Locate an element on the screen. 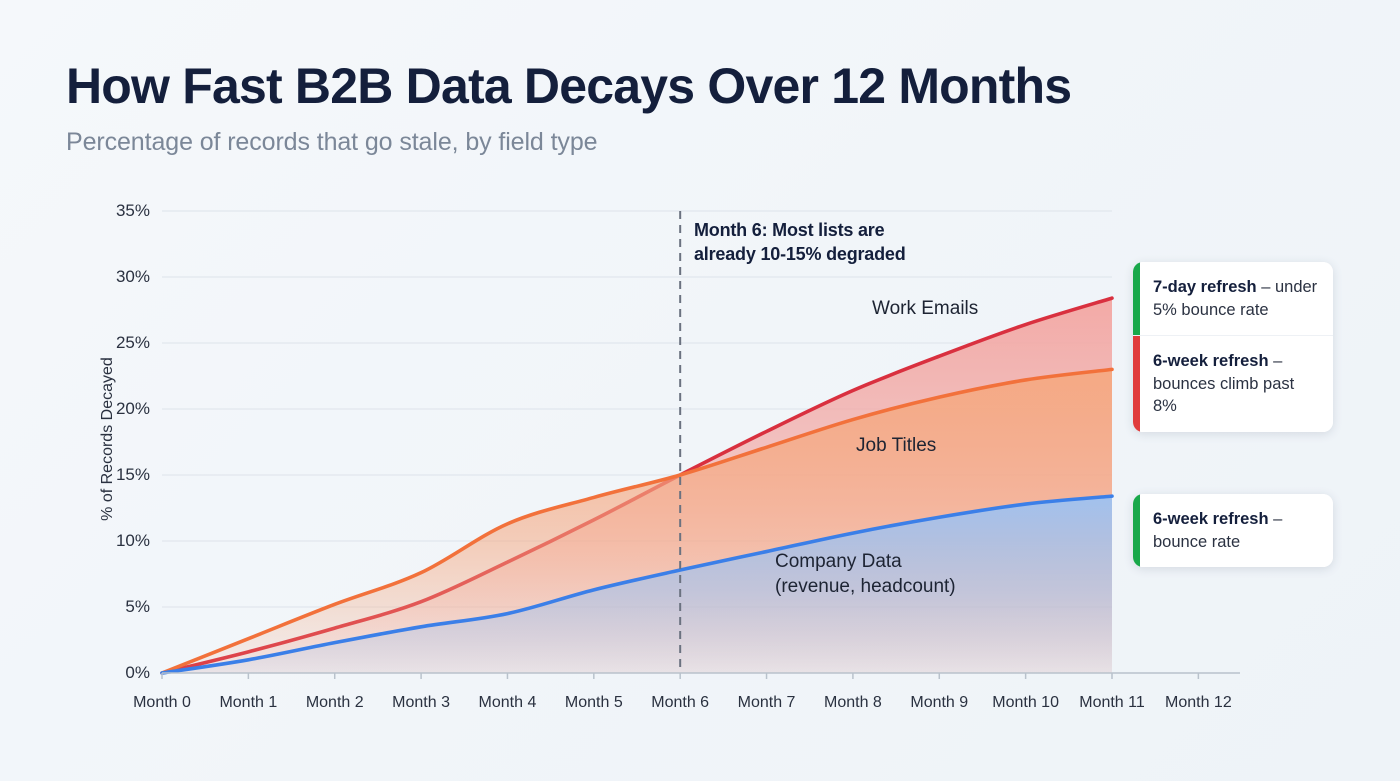 This screenshot has width=1400, height=781. x-tick-label: Month 12 is located at coordinates (1198, 702).